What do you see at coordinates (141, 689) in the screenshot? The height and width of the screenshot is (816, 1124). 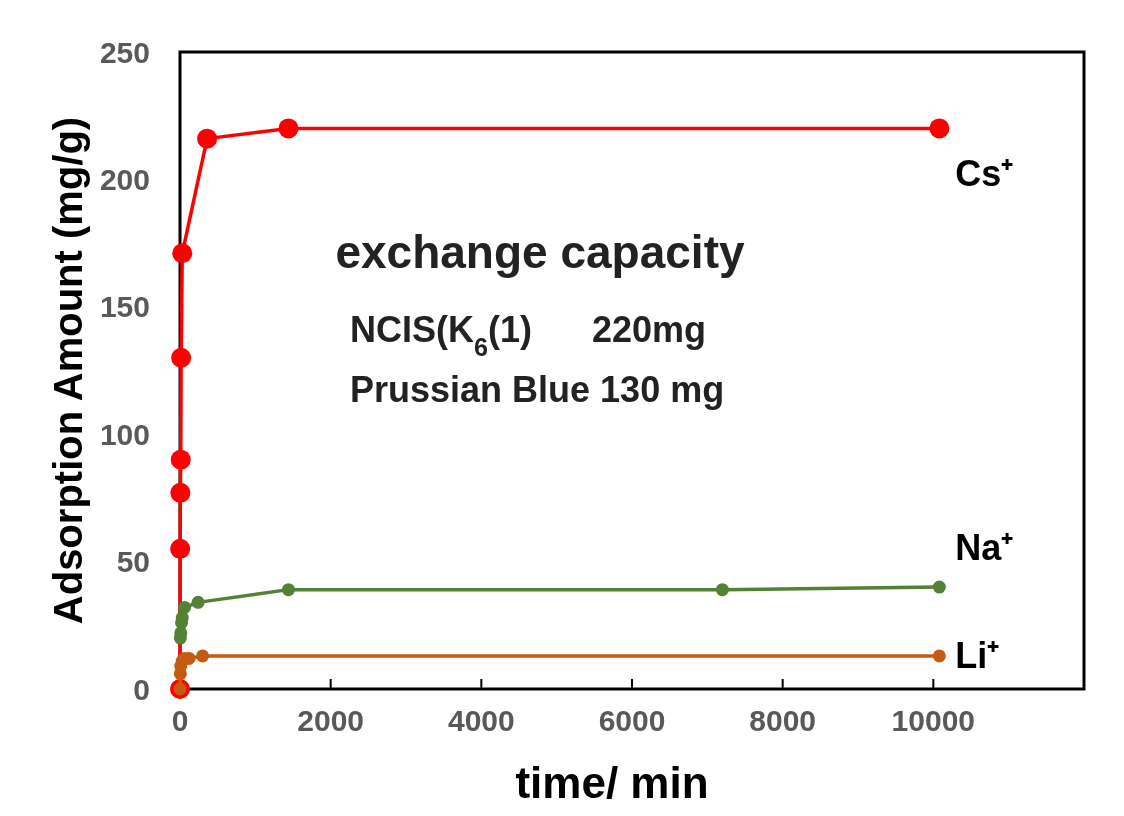 I see `y-tick-label: 0` at bounding box center [141, 689].